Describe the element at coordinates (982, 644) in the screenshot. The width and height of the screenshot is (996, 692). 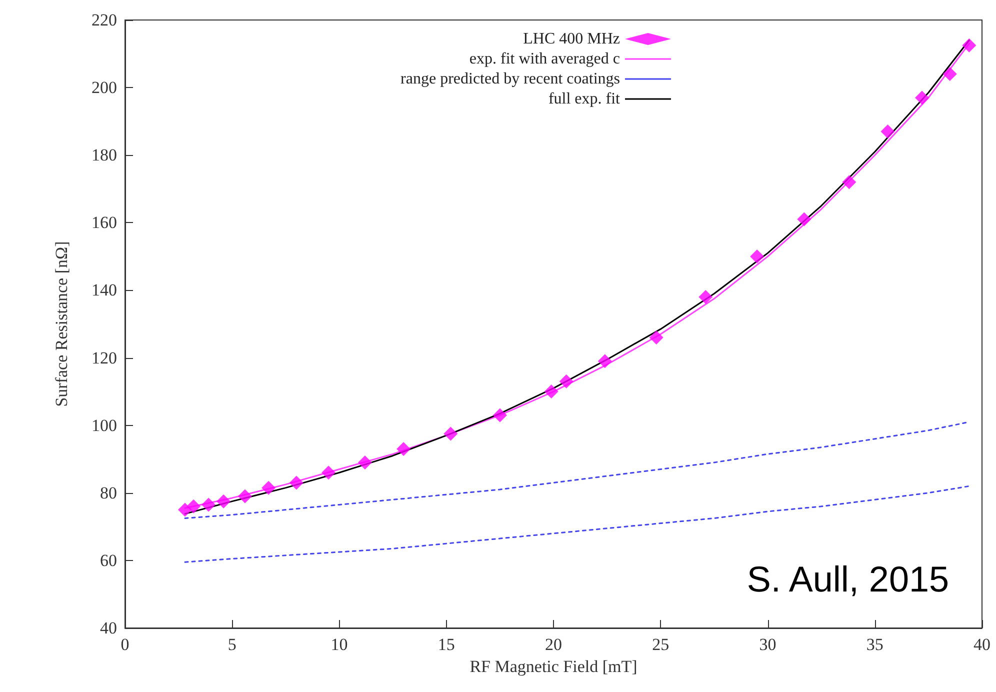
I see `x-tick-label: 40` at that location.